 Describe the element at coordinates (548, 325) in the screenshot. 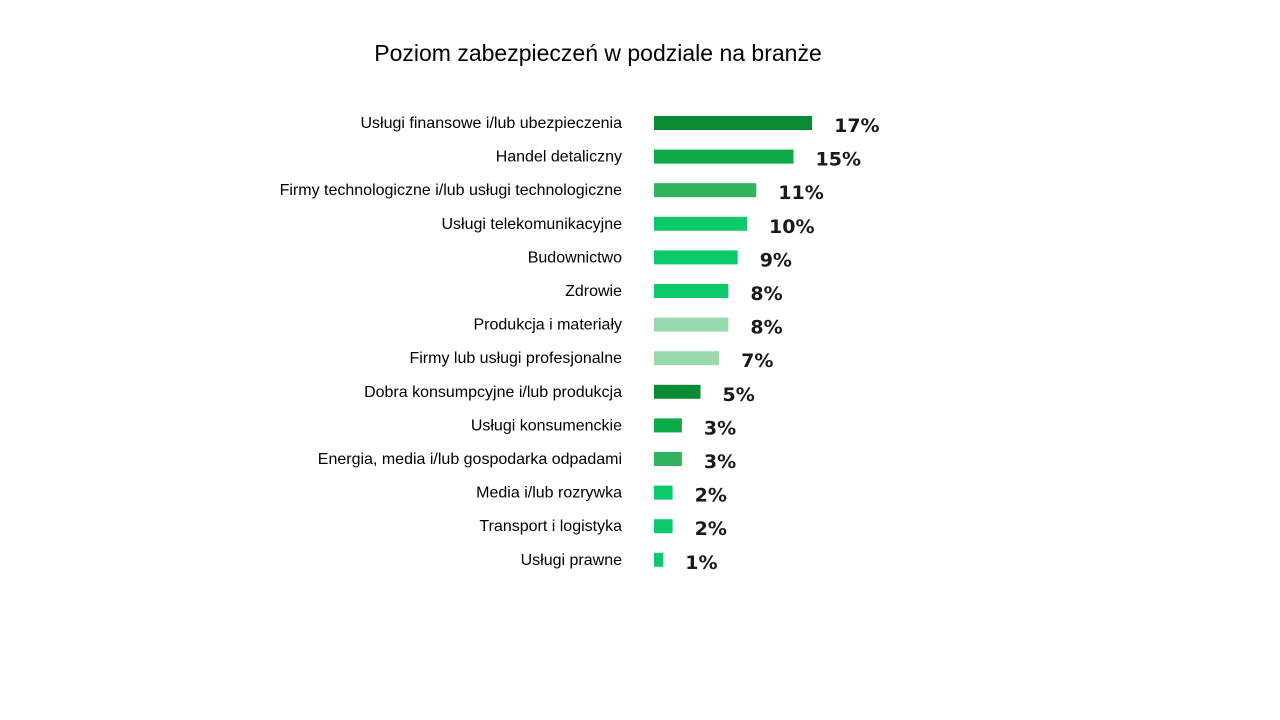

I see `category-label: Produkcja i materiały` at that location.